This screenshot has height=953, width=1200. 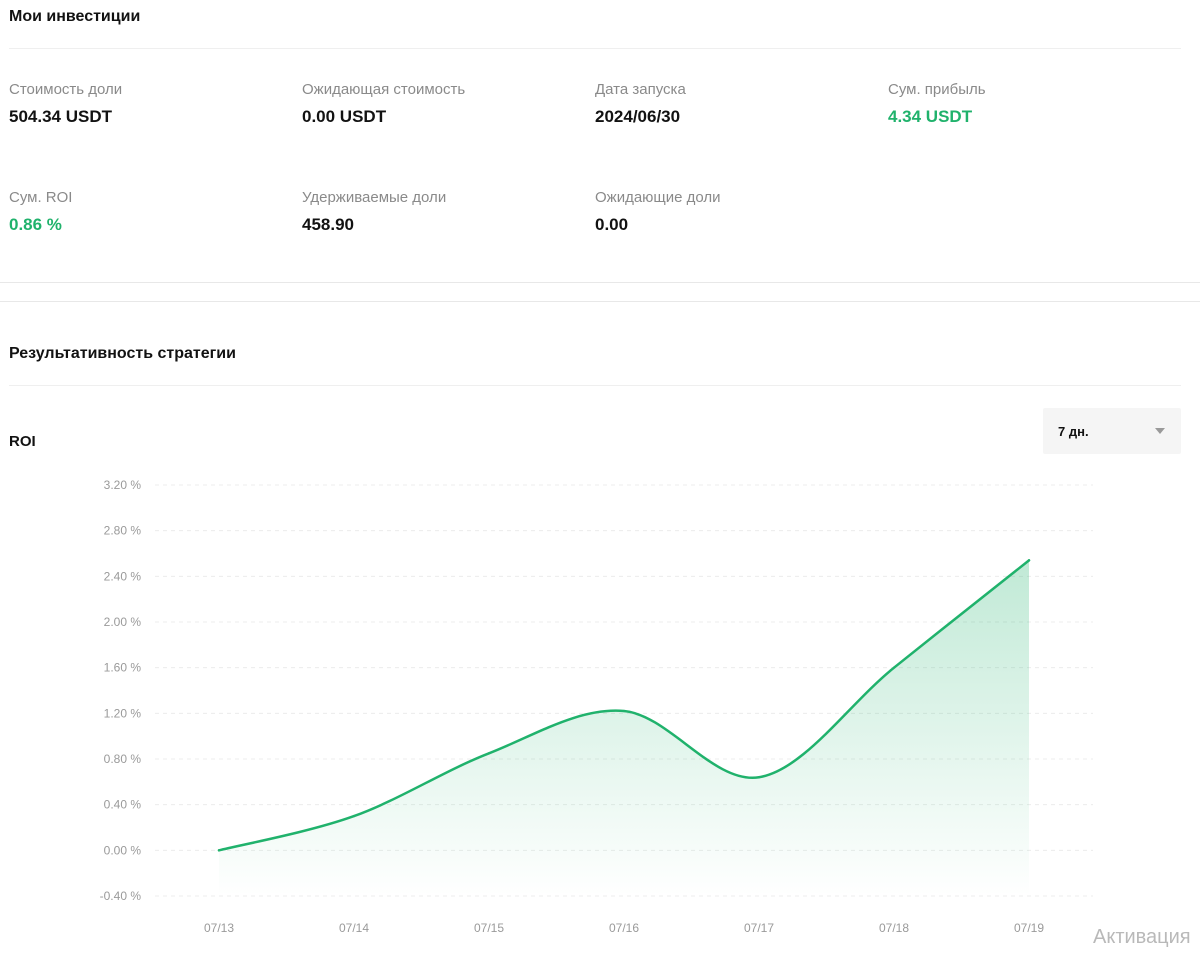 What do you see at coordinates (937, 104) in the screenshot?
I see `stat-total-profit: Сум. прибыль 4.34 USDT` at bounding box center [937, 104].